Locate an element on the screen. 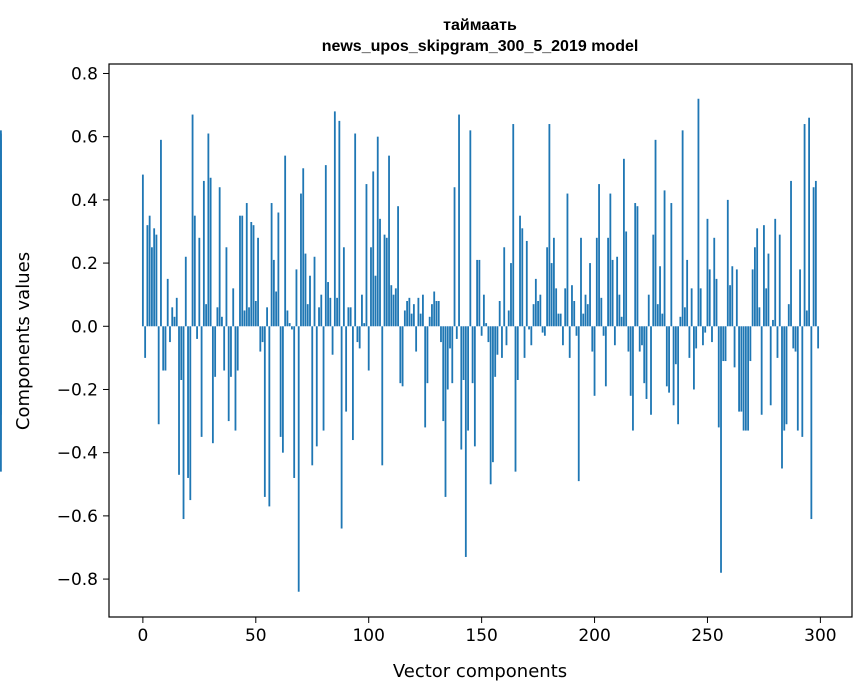  y-tick-label: 0.2 is located at coordinates (84, 264).